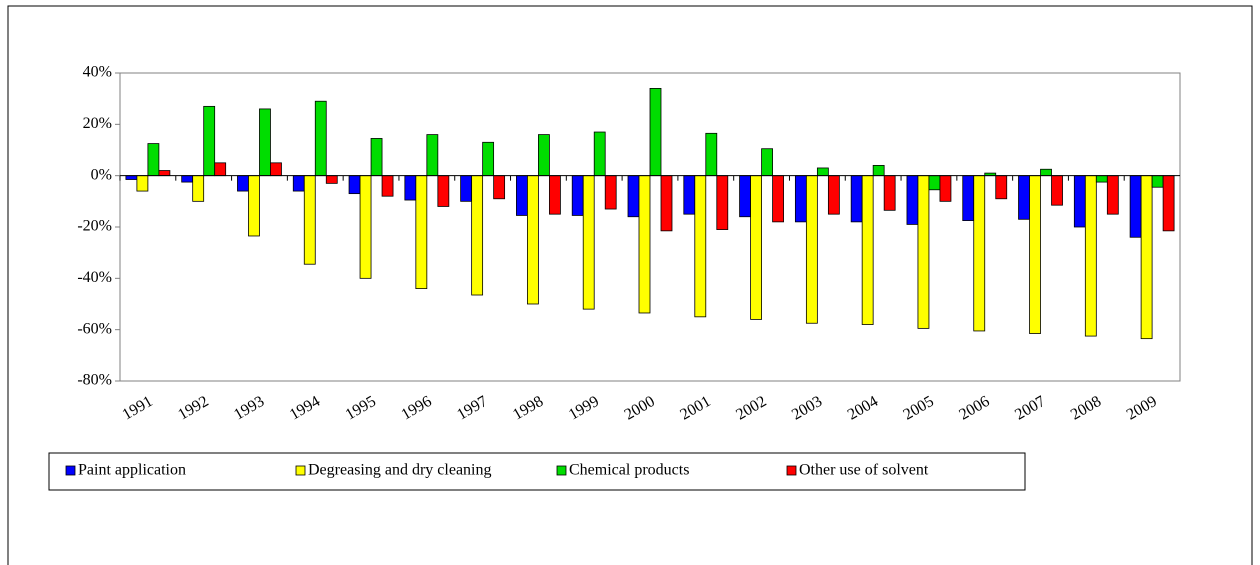 The width and height of the screenshot is (1260, 565). Describe the element at coordinates (94, 277) in the screenshot. I see `y-tick-label: -40%` at that location.